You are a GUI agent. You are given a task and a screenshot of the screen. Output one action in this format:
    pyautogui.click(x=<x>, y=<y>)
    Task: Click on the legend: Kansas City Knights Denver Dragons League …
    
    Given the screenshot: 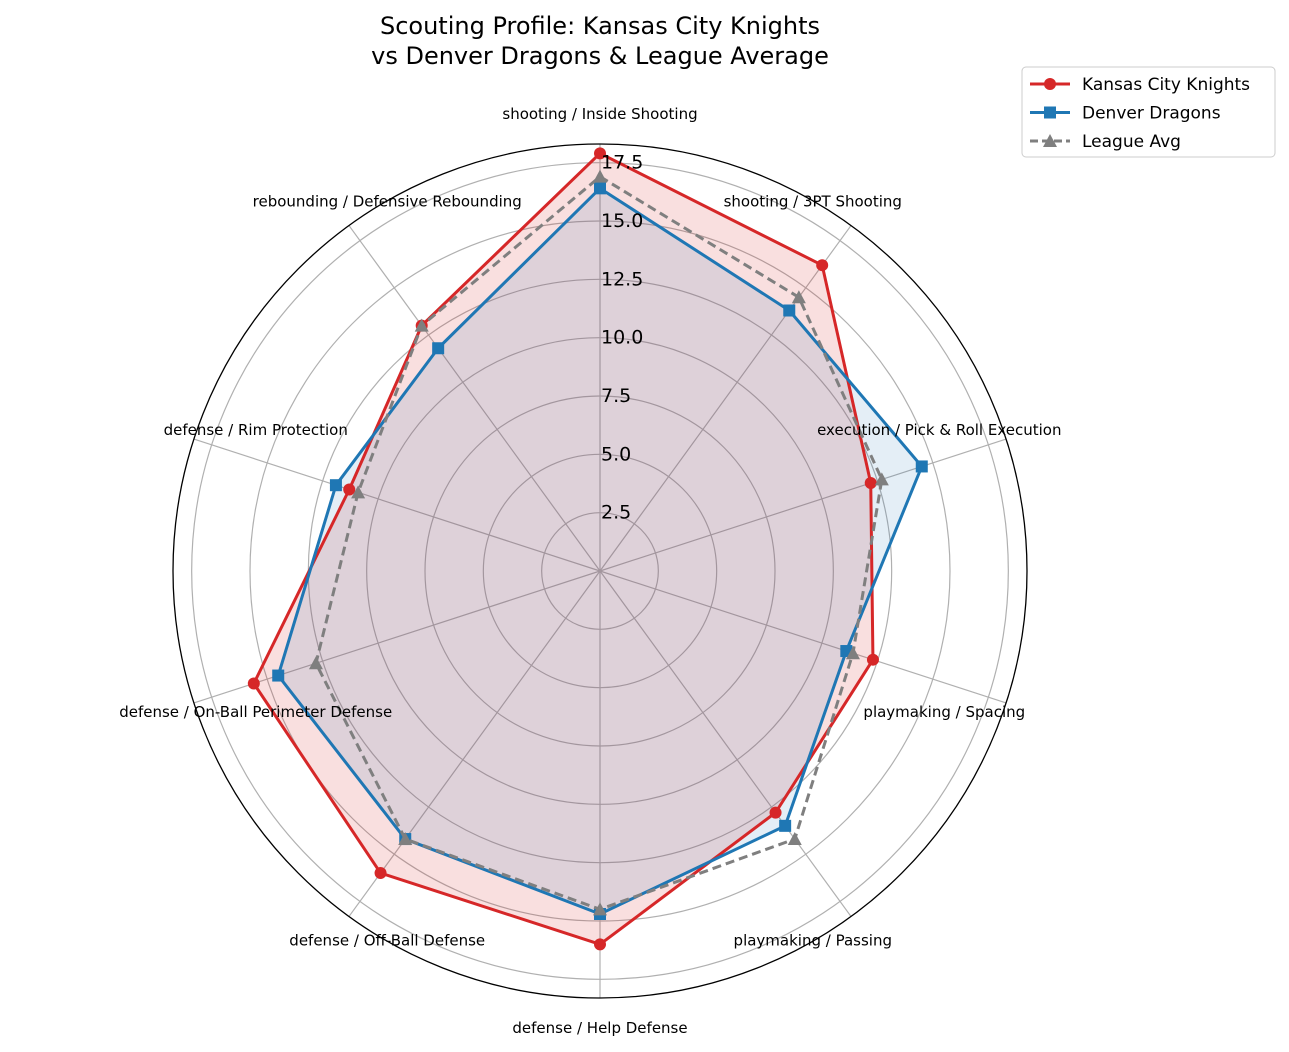 What is the action you would take?
    pyautogui.click(x=1148, y=112)
    